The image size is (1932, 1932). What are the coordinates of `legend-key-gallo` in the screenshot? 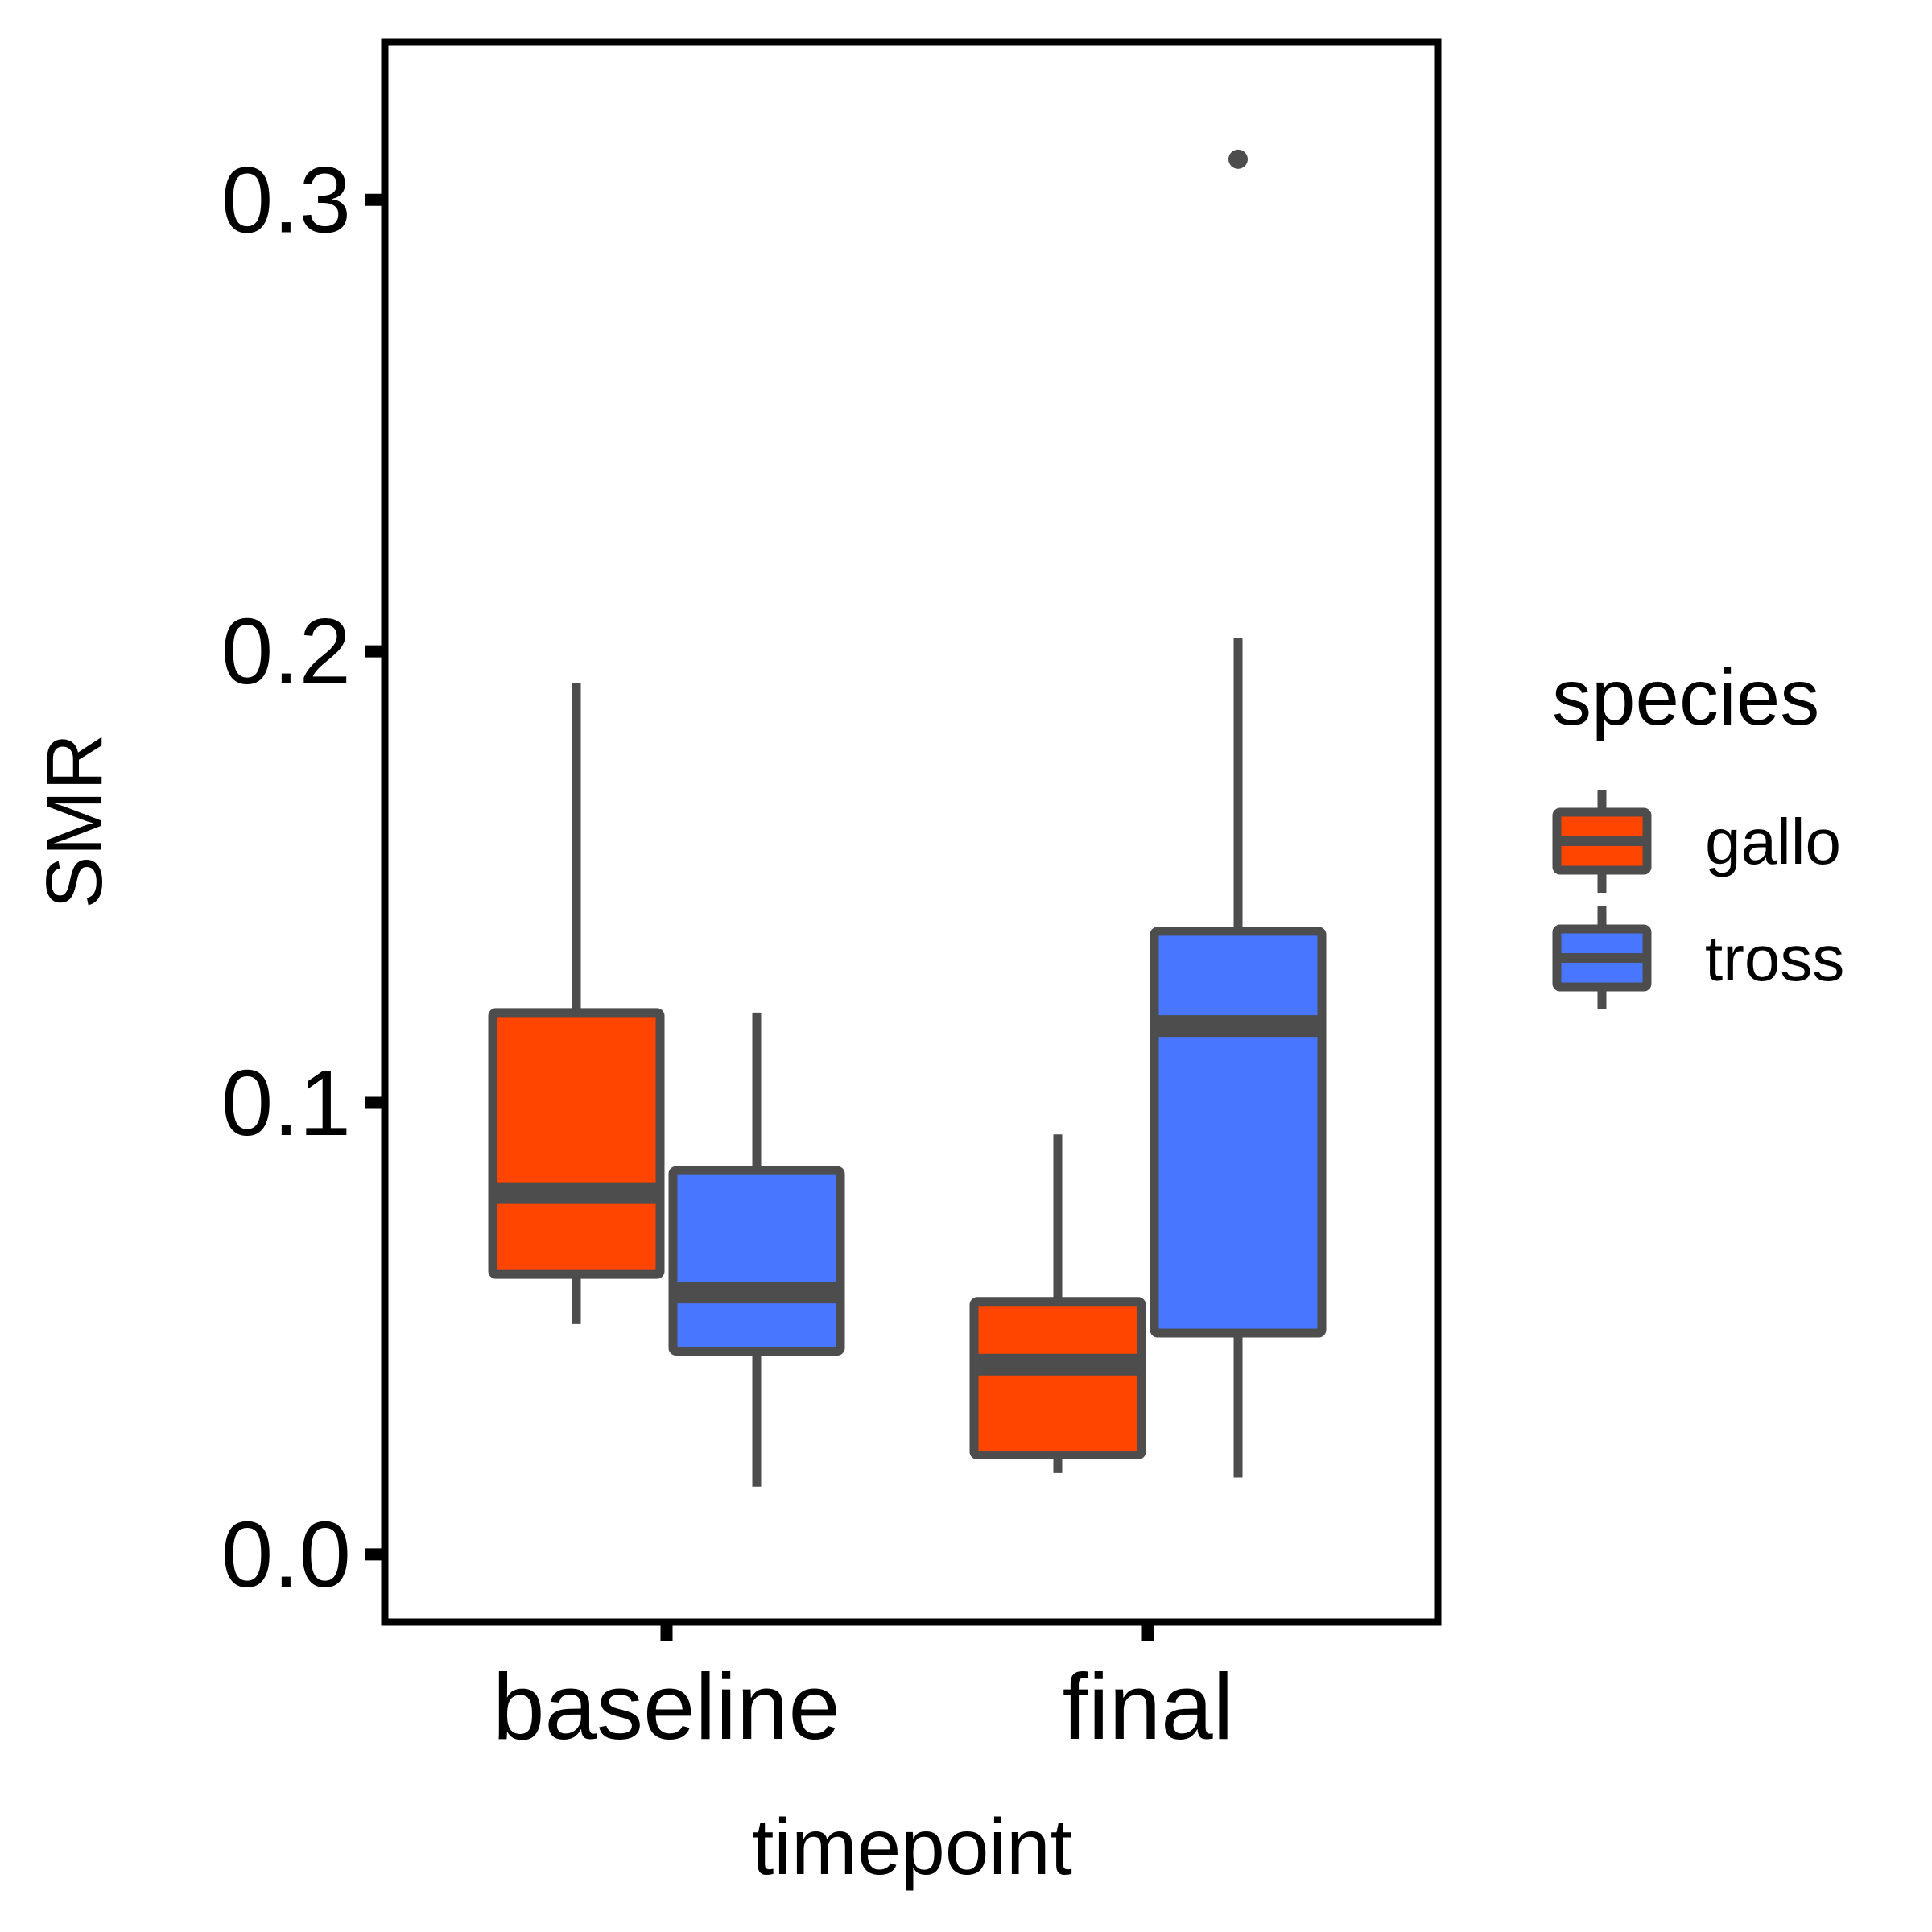 It's located at (1602, 842).